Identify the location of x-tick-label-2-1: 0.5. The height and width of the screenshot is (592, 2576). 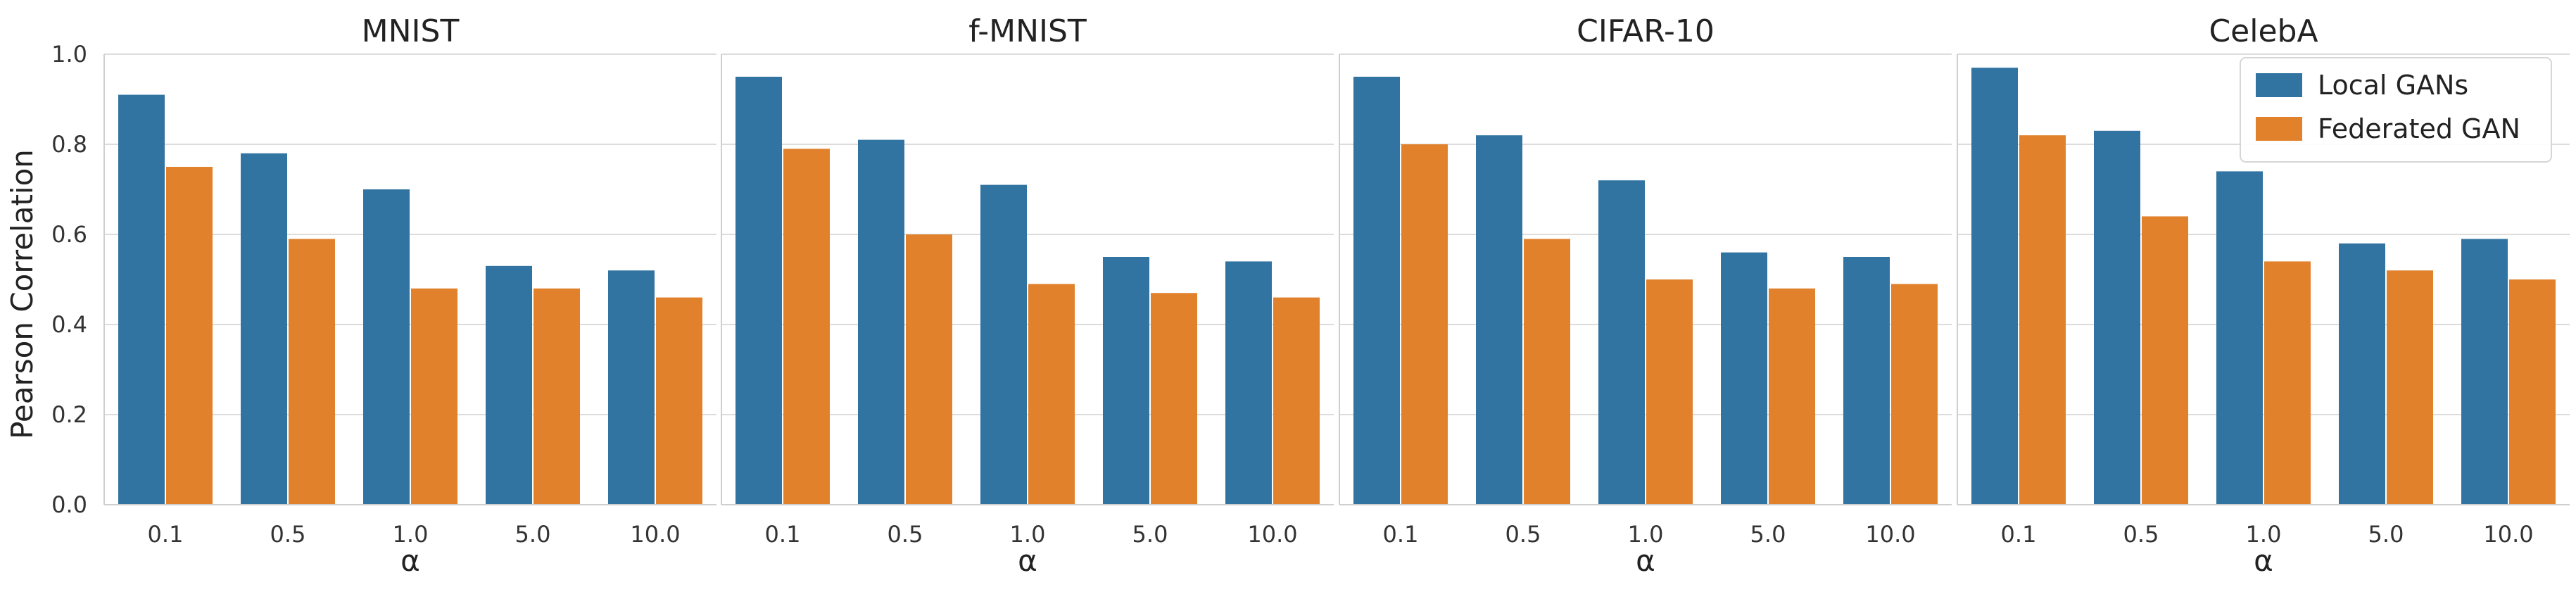
(1523, 534).